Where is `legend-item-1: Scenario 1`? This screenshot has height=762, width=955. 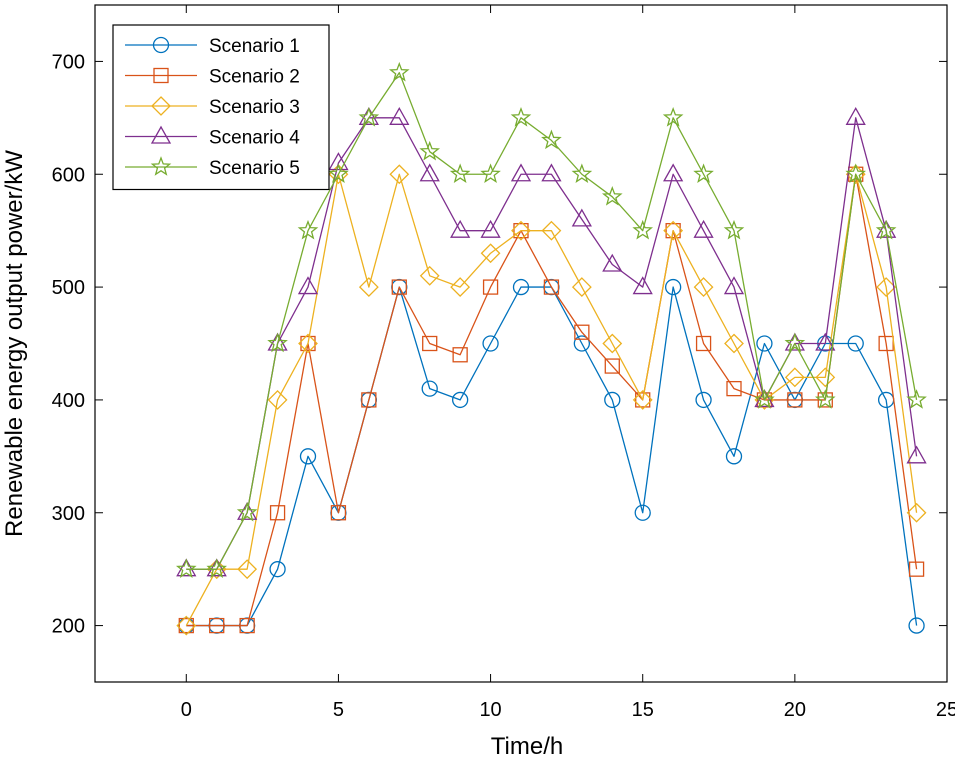 legend-item-1: Scenario 1 is located at coordinates (212, 46).